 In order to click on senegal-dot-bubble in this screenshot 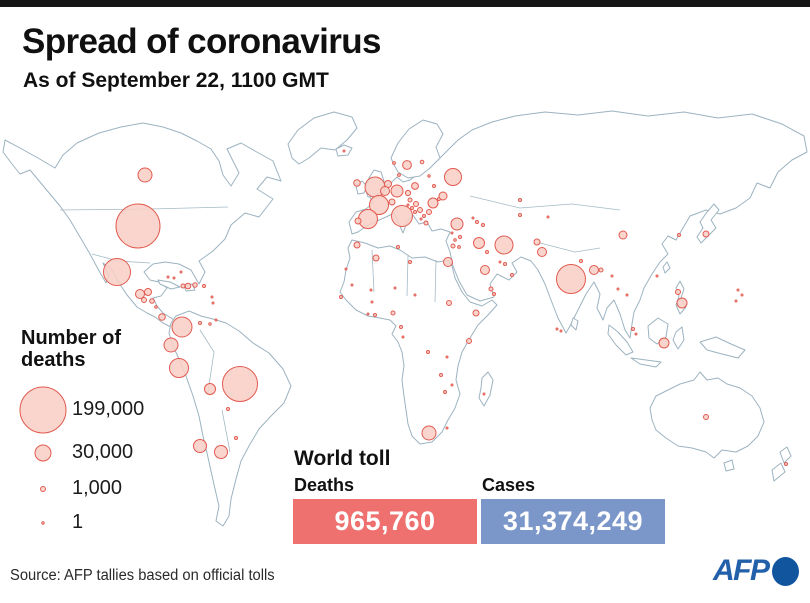, I will do `click(341, 297)`.